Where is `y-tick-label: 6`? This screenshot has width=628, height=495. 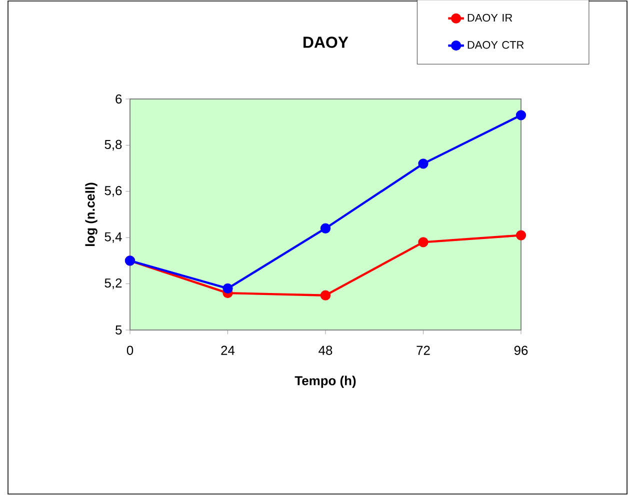 y-tick-label: 6 is located at coordinates (119, 99).